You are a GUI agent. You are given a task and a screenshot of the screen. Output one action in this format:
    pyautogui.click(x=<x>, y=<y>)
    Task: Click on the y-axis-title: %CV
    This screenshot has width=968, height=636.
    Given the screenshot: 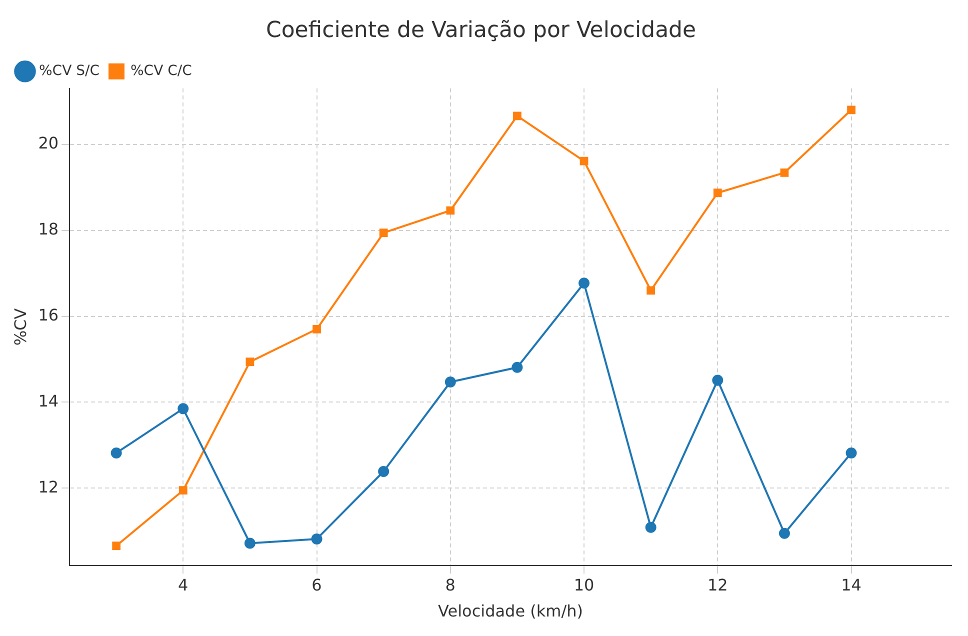 What is the action you would take?
    pyautogui.click(x=20, y=327)
    